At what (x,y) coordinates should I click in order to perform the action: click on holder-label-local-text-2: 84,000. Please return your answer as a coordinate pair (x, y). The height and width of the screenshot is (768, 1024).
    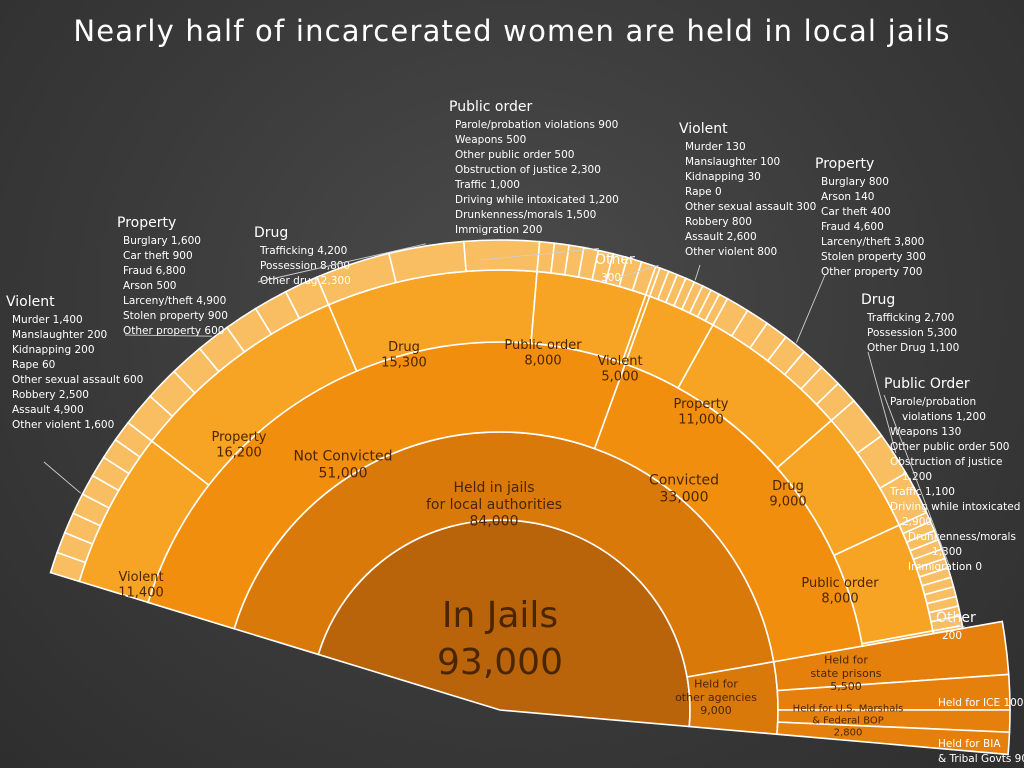
    Looking at the image, I should click on (494, 522).